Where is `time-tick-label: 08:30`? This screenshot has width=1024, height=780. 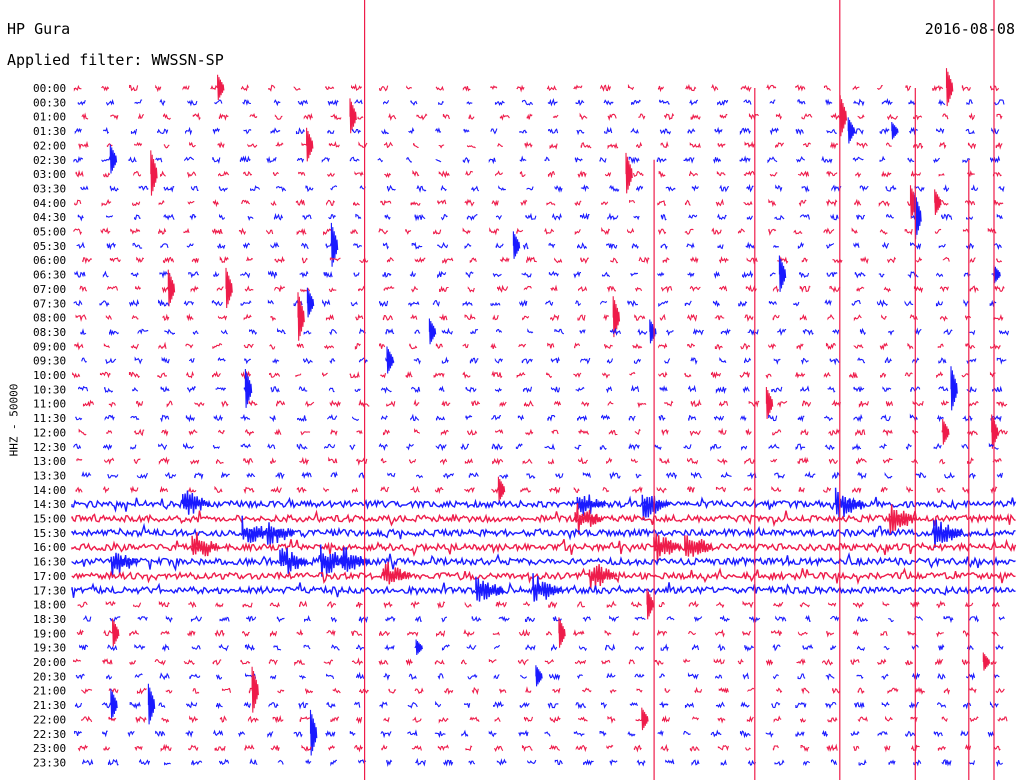 time-tick-label: 08:30 is located at coordinates (49, 332).